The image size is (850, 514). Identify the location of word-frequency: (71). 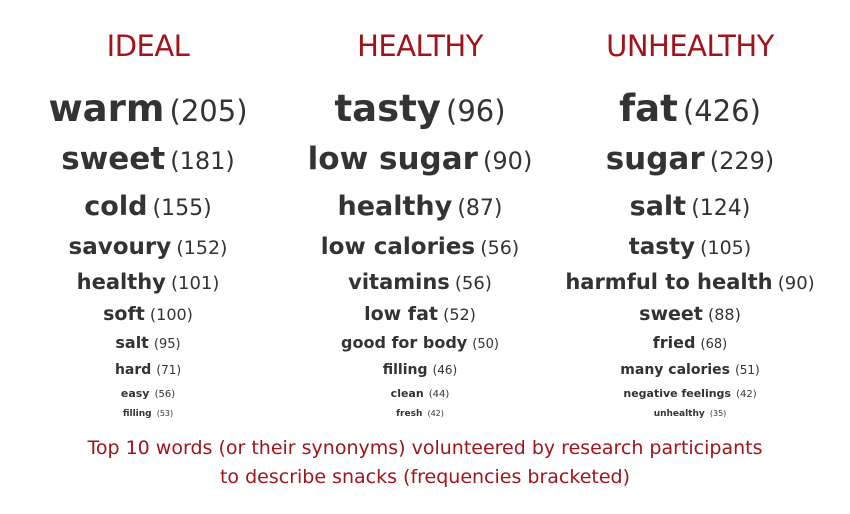
(169, 370).